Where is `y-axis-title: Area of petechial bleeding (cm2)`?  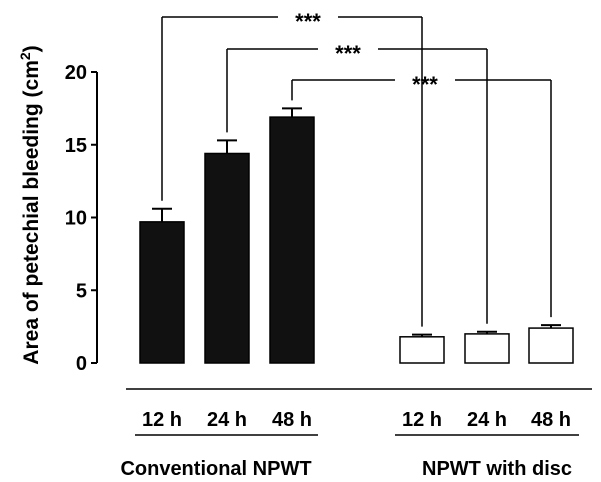 y-axis-title: Area of petechial bleeding (cm2) is located at coordinates (30, 204).